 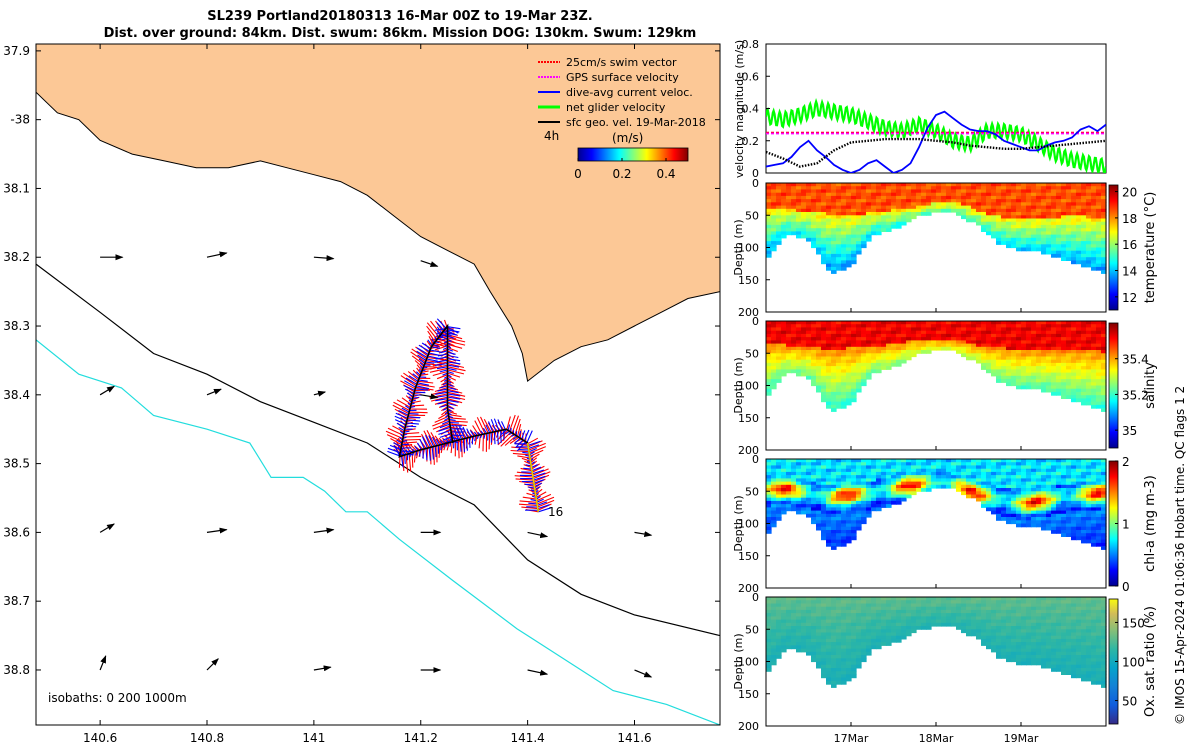 What do you see at coordinates (16, 670) in the screenshot?
I see `map-y-tick-label: 38.8` at bounding box center [16, 670].